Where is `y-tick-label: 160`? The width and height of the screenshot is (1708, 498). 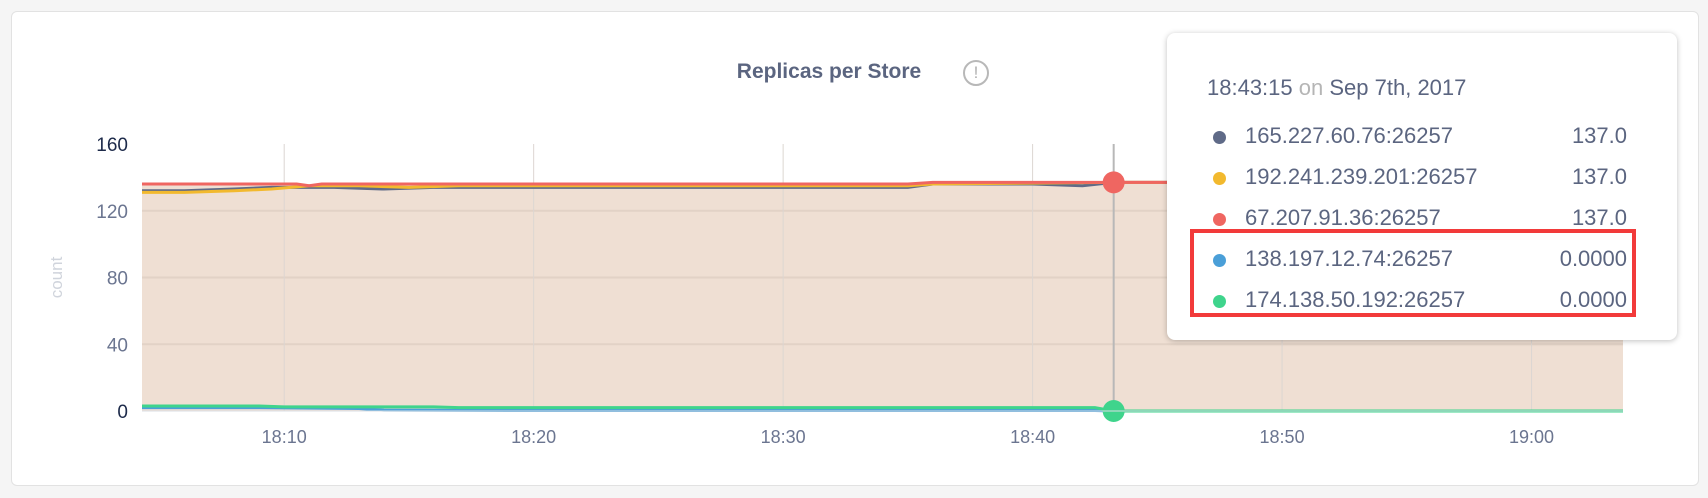
y-tick-label: 160 is located at coordinates (112, 145).